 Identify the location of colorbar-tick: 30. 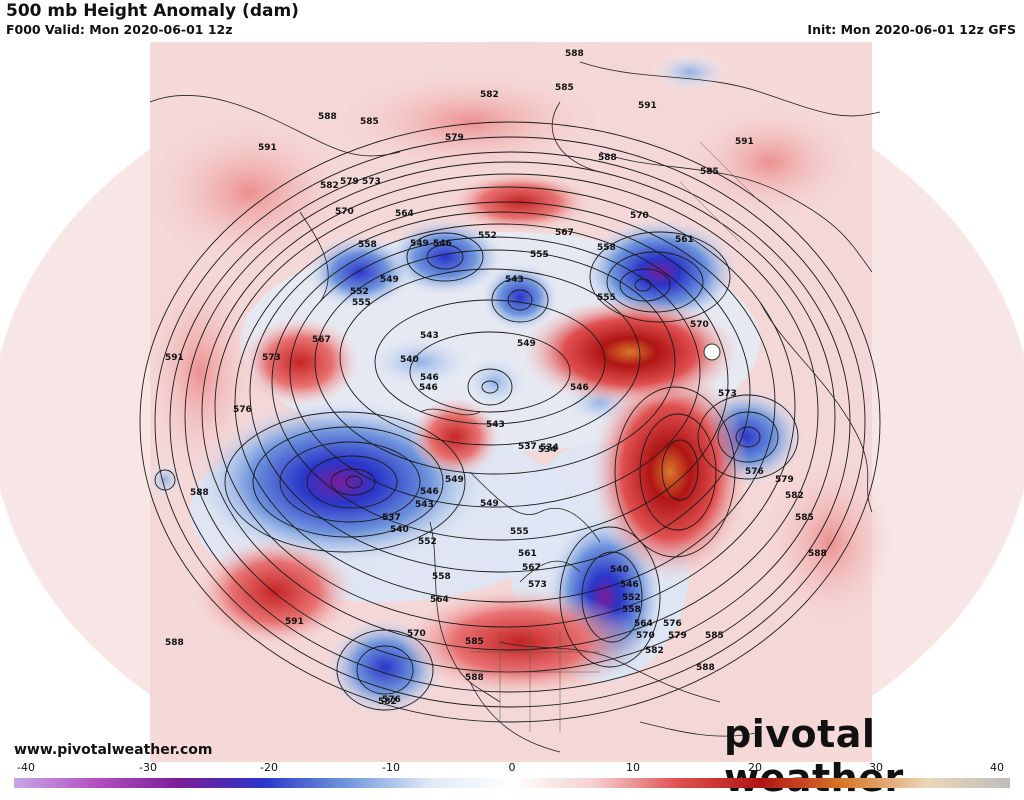
(876, 767).